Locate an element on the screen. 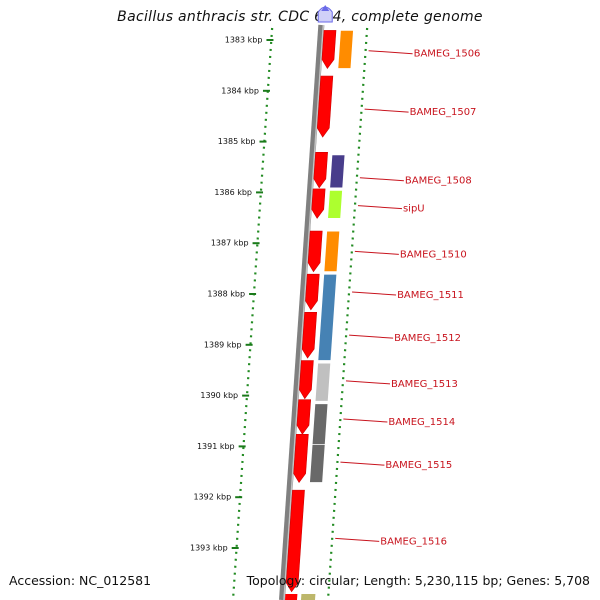  outer-dotted-line is located at coordinates (348, 313).